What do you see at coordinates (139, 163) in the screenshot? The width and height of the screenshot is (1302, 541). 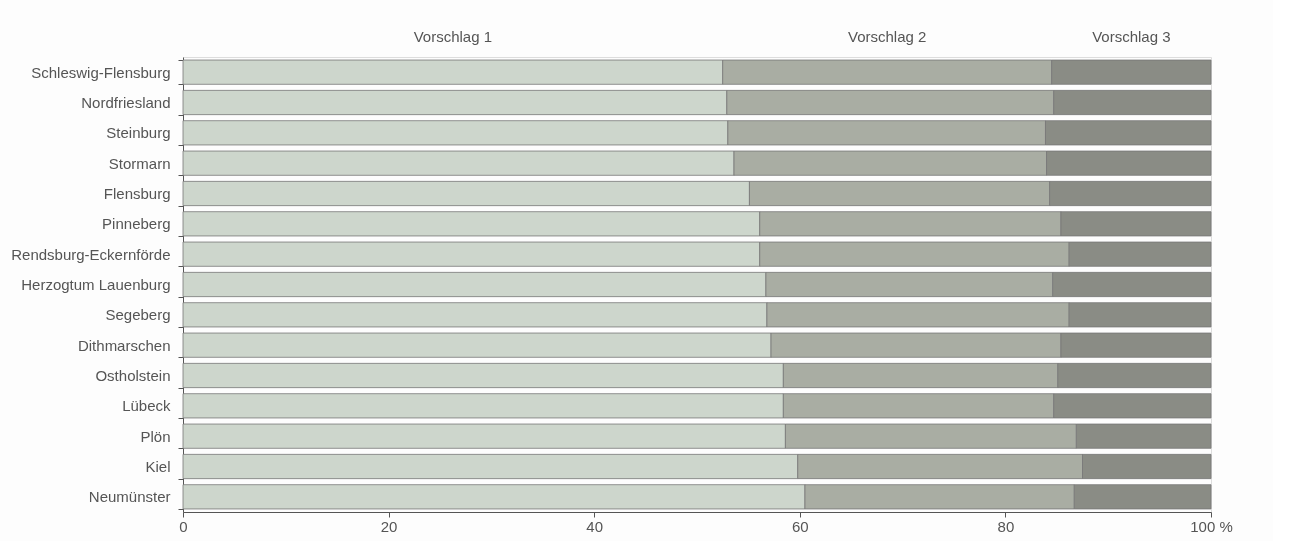 I see `y-tick-label: Stormarn` at bounding box center [139, 163].